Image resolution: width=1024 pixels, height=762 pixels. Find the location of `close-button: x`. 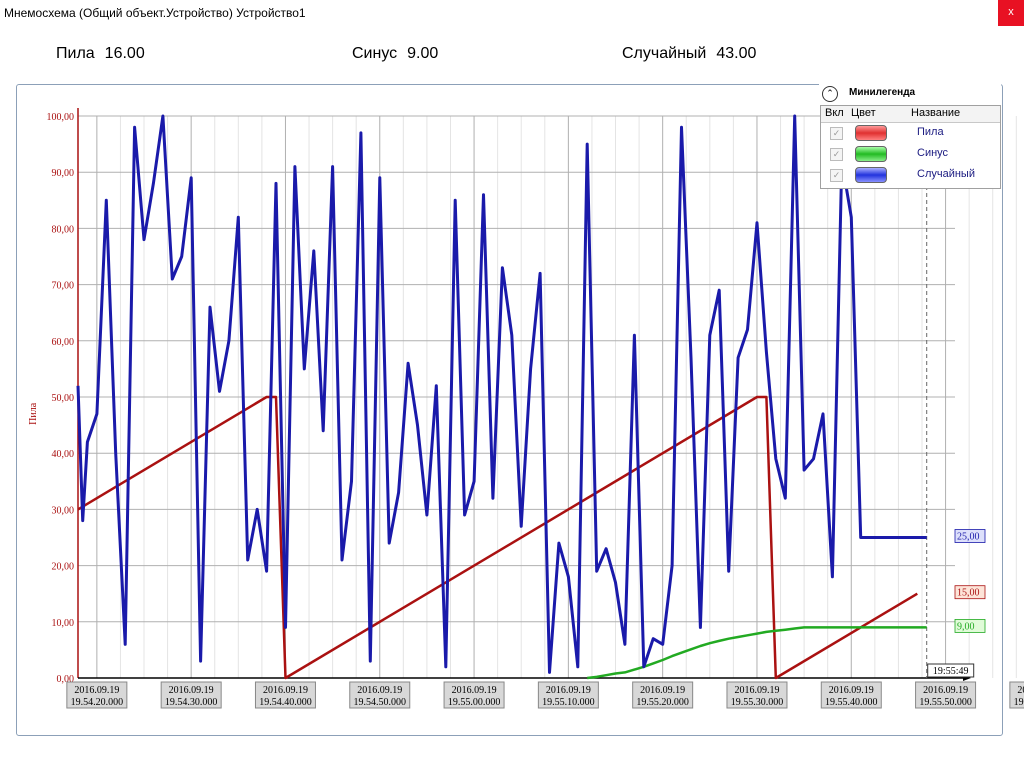

close-button: x is located at coordinates (1011, 13).